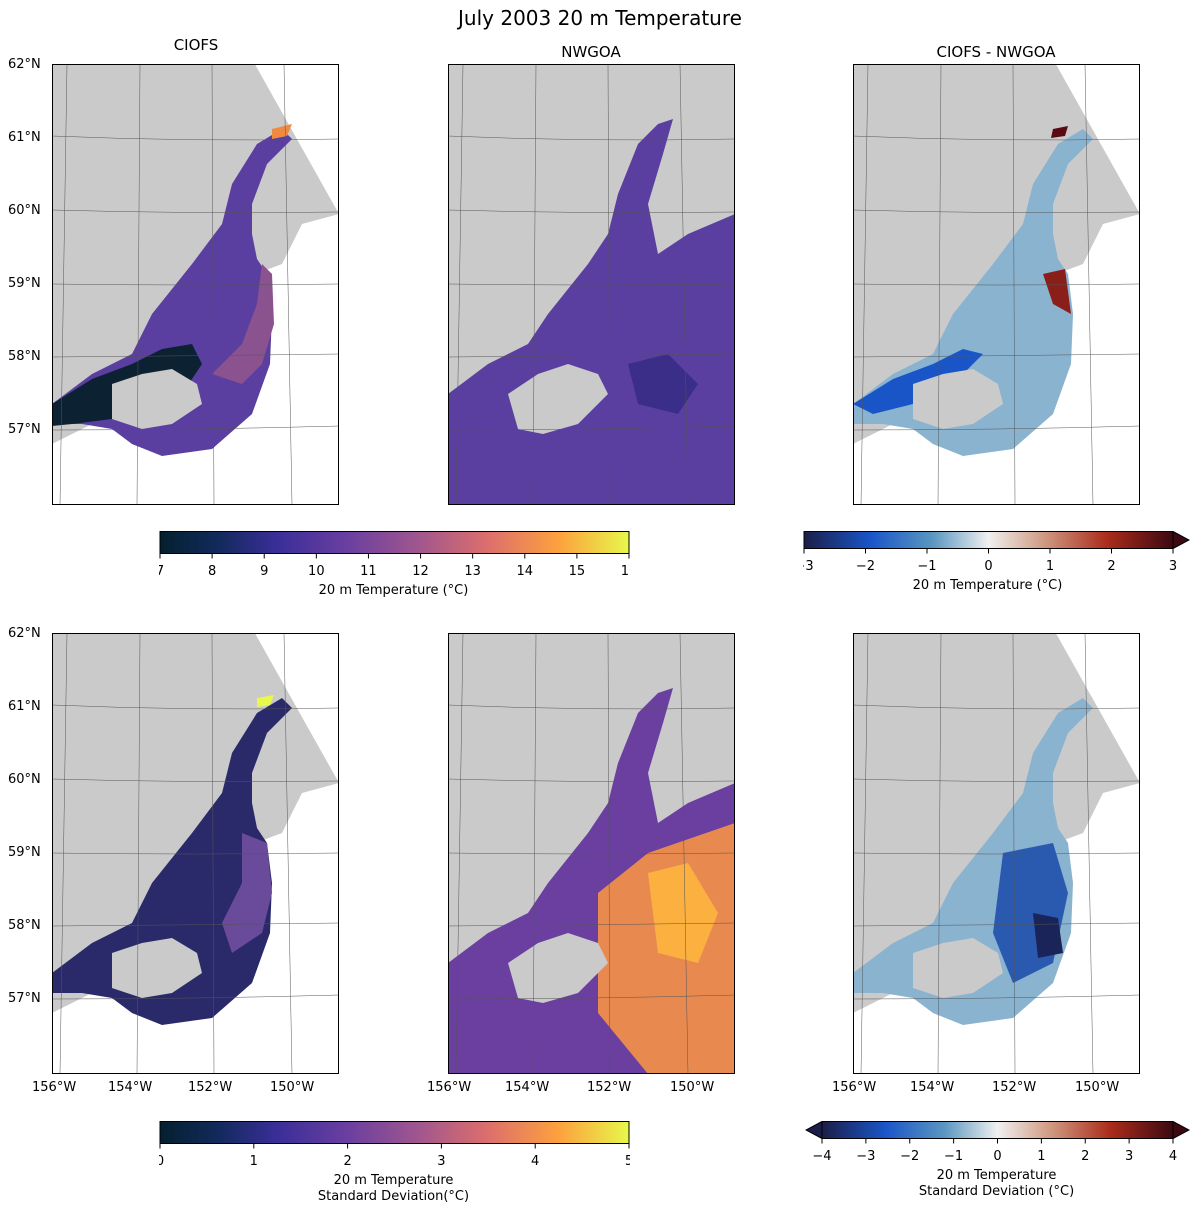 This screenshot has width=1200, height=1214. Describe the element at coordinates (368, 571) in the screenshot. I see `colorbar-tick-label: 11` at that location.